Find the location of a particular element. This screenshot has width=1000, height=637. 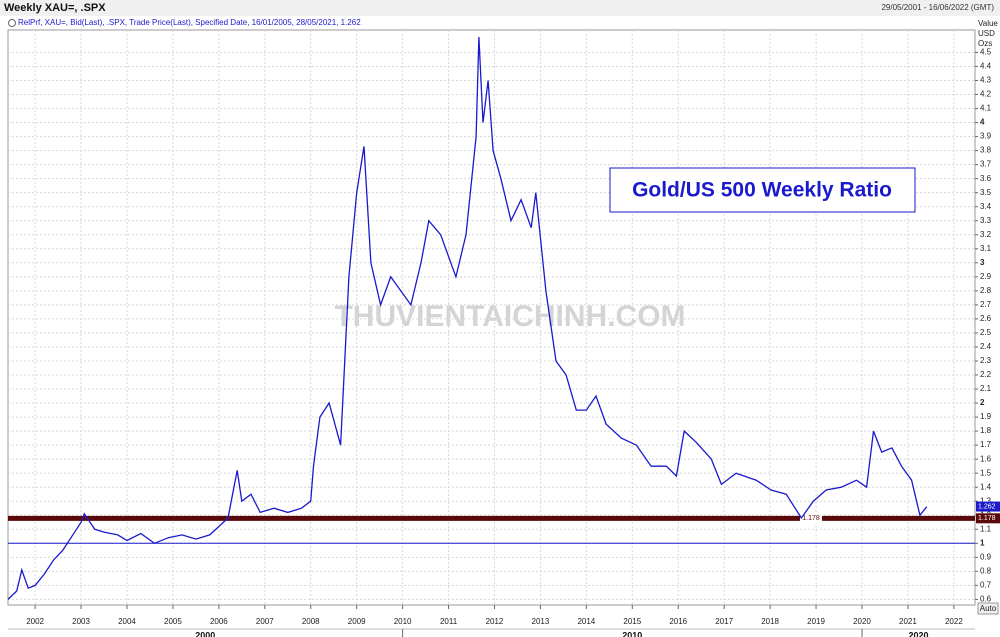

y-tick-label: 1.6 is located at coordinates (986, 458).